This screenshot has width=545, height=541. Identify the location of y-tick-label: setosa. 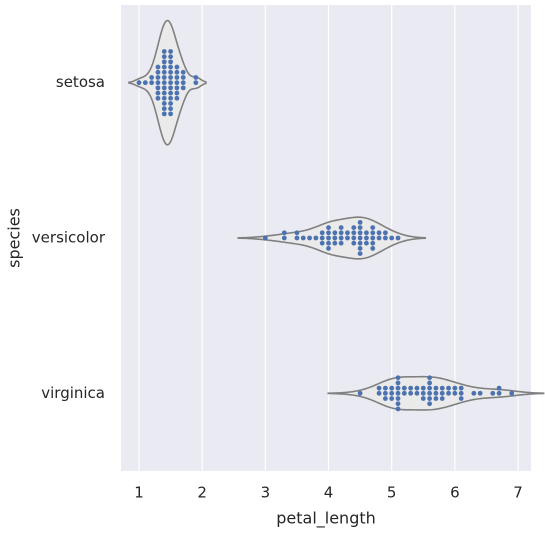
(80, 82).